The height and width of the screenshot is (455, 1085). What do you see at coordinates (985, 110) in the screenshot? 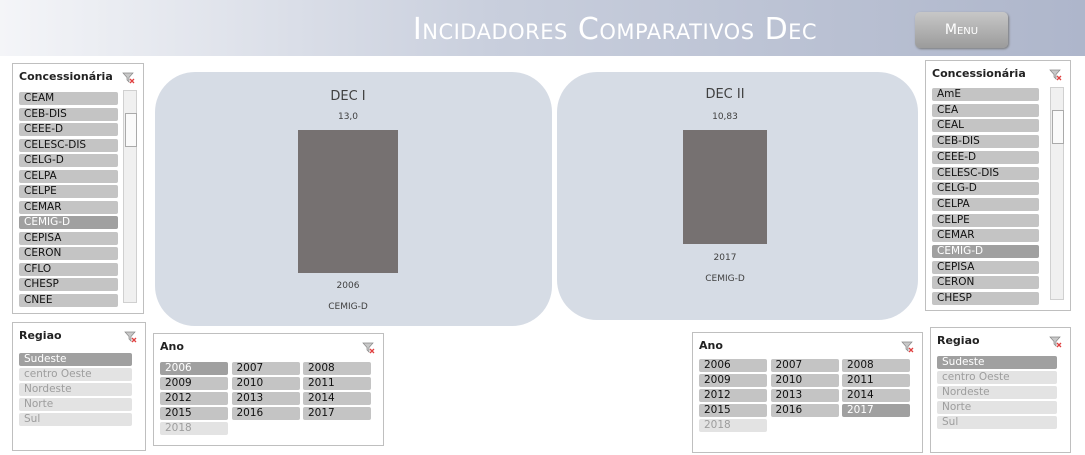
I see `slicer-item: CEA` at bounding box center [985, 110].